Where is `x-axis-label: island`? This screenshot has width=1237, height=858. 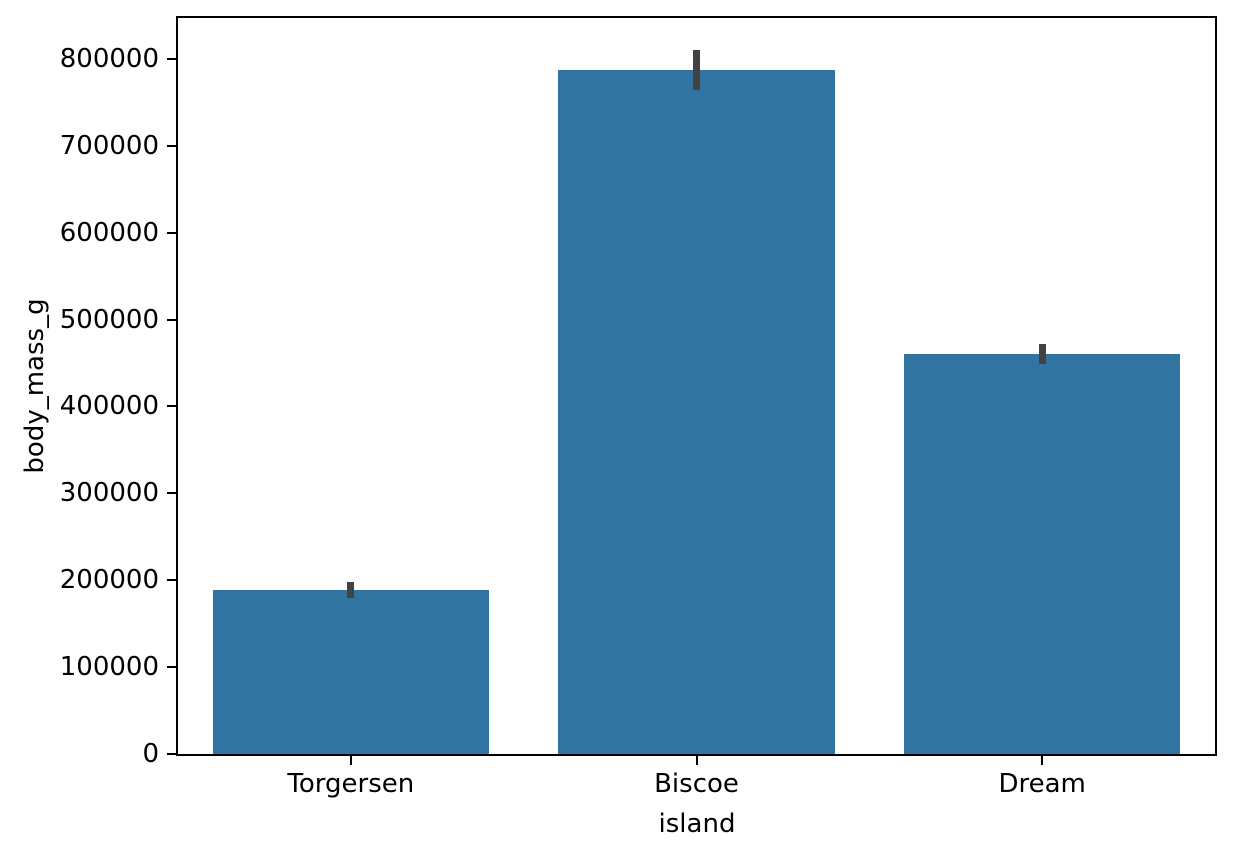
x-axis-label: island is located at coordinates (697, 824).